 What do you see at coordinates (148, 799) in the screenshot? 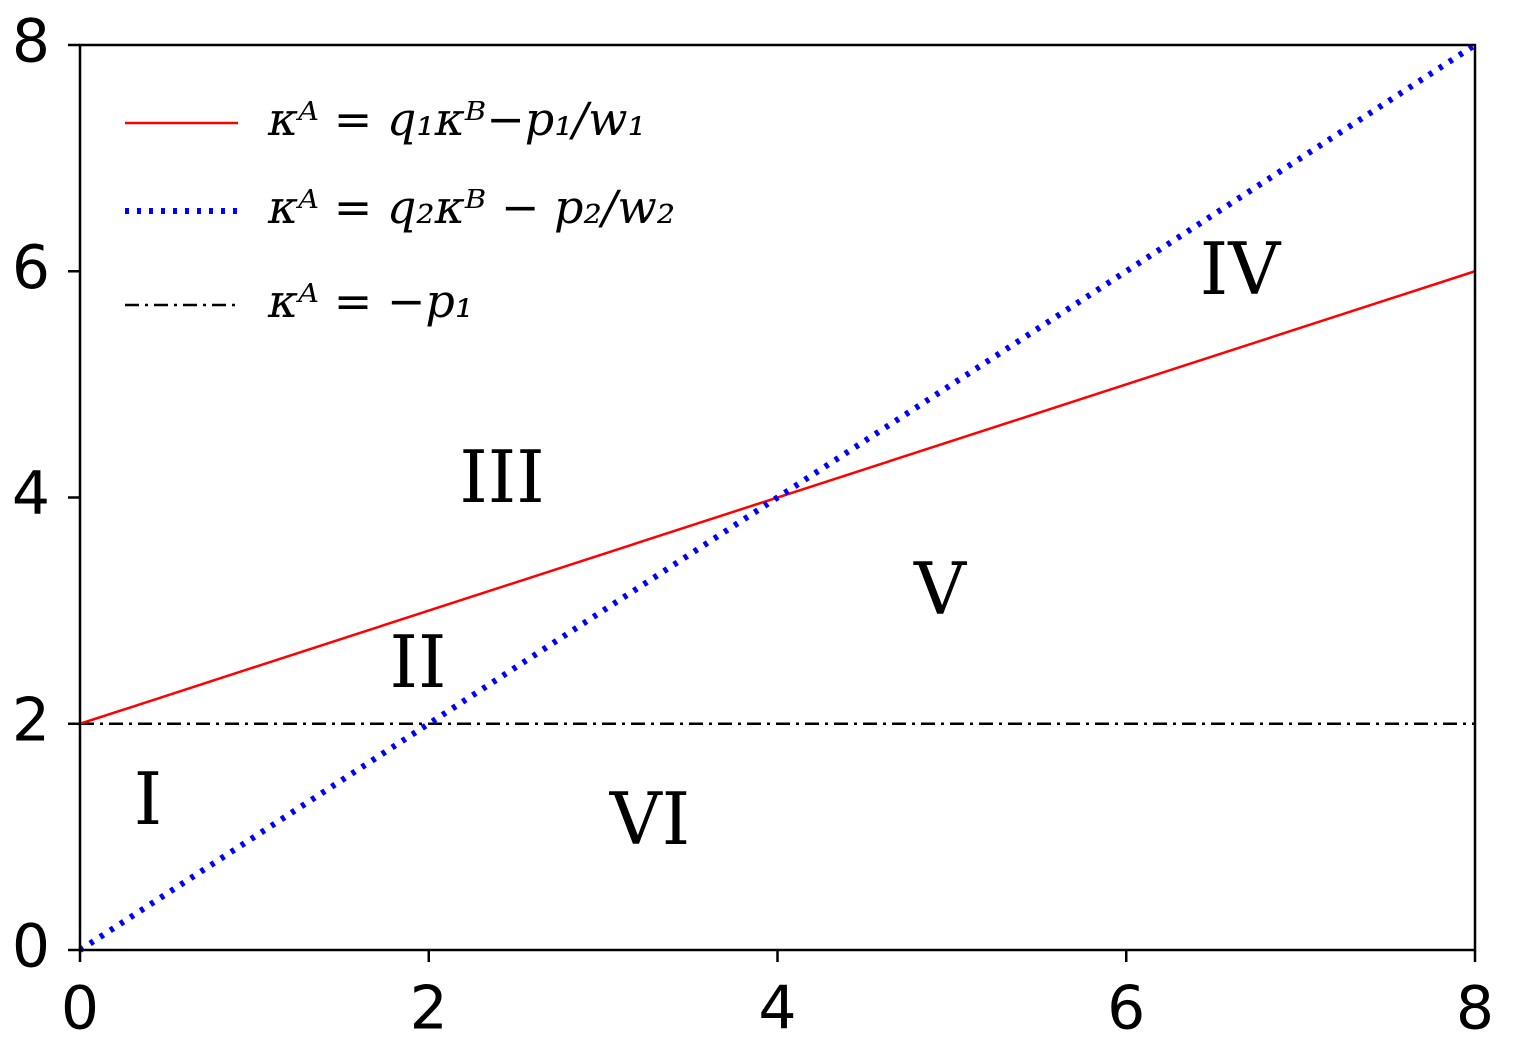
I see `region-label: I` at bounding box center [148, 799].